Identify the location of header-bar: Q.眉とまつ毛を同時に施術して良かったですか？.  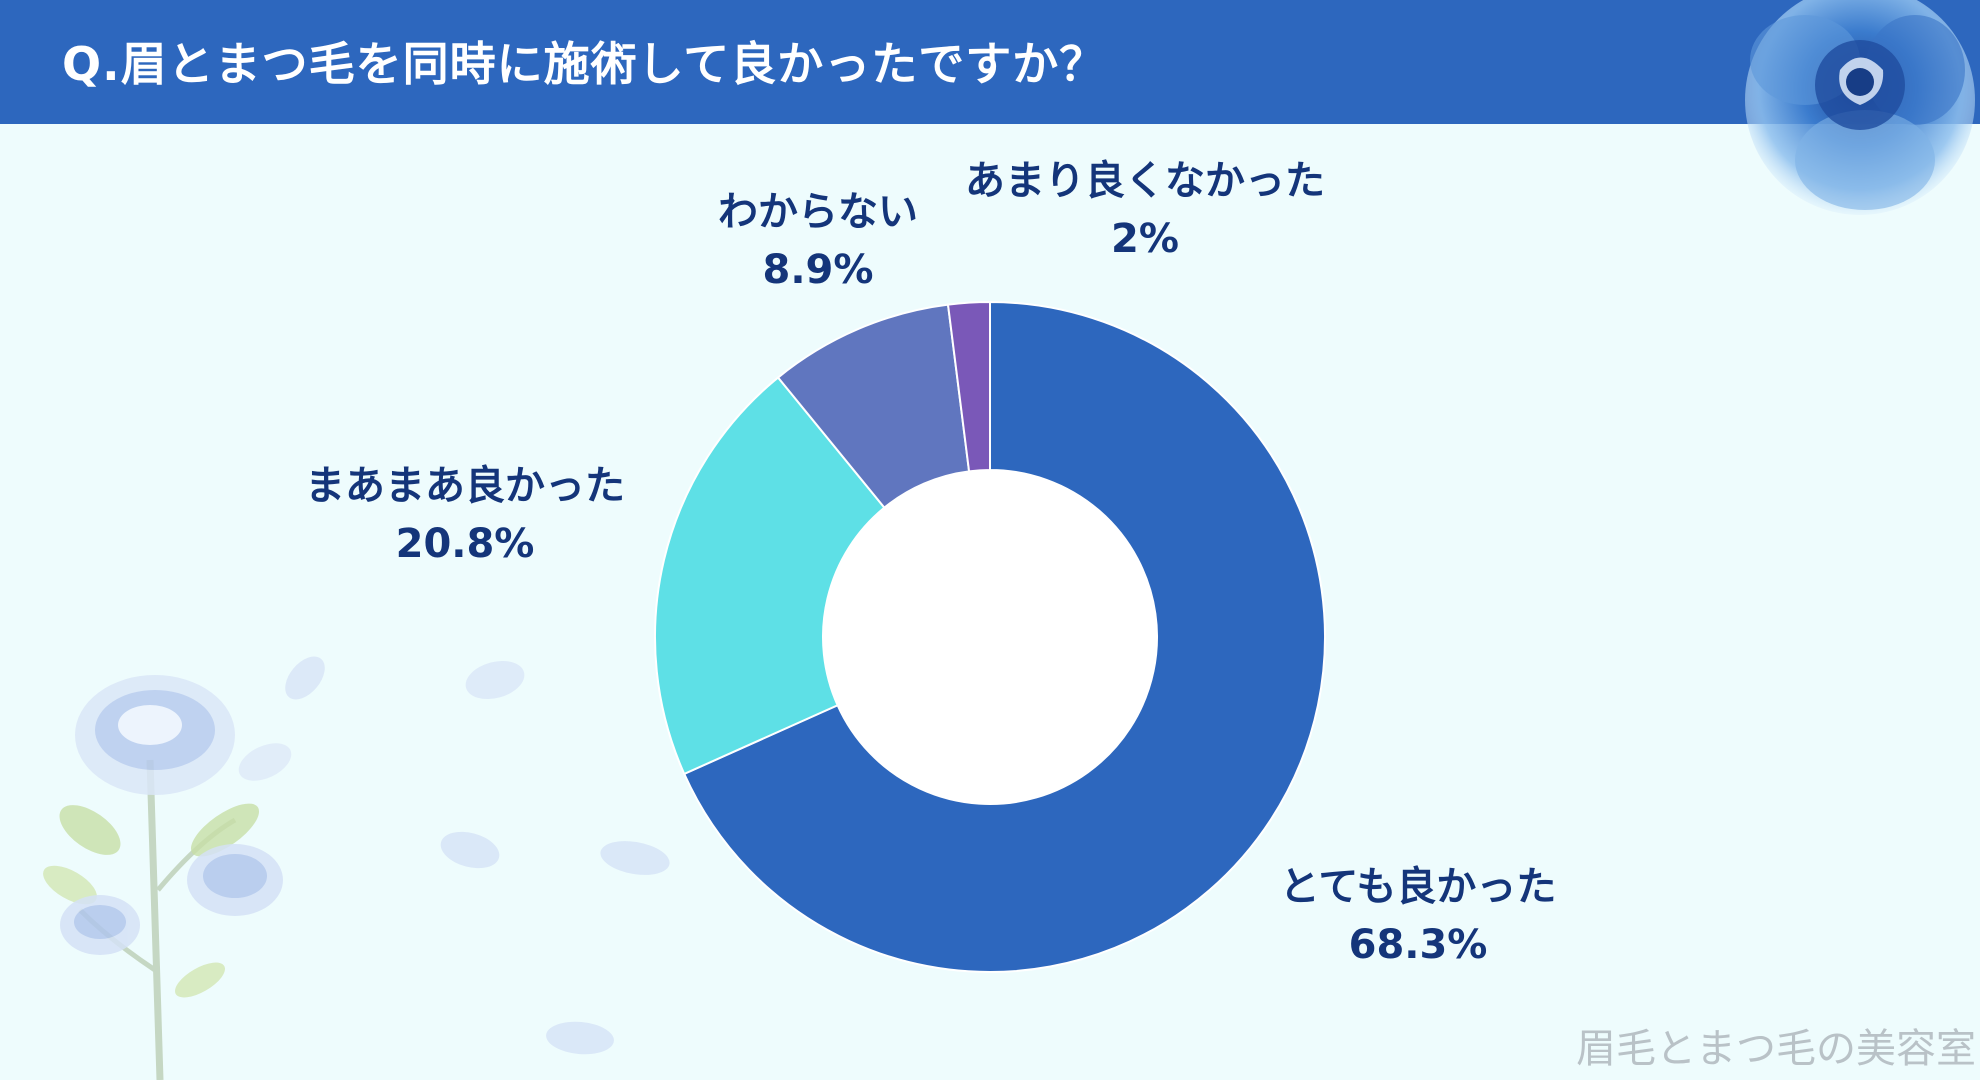
(990, 62).